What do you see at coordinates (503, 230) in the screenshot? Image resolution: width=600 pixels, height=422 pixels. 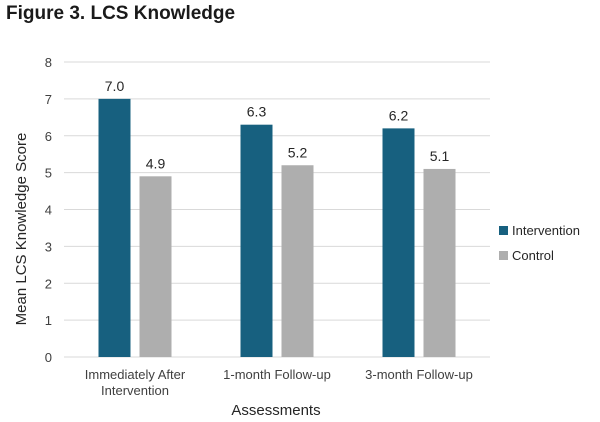 I see `legend-swatch-intervention` at bounding box center [503, 230].